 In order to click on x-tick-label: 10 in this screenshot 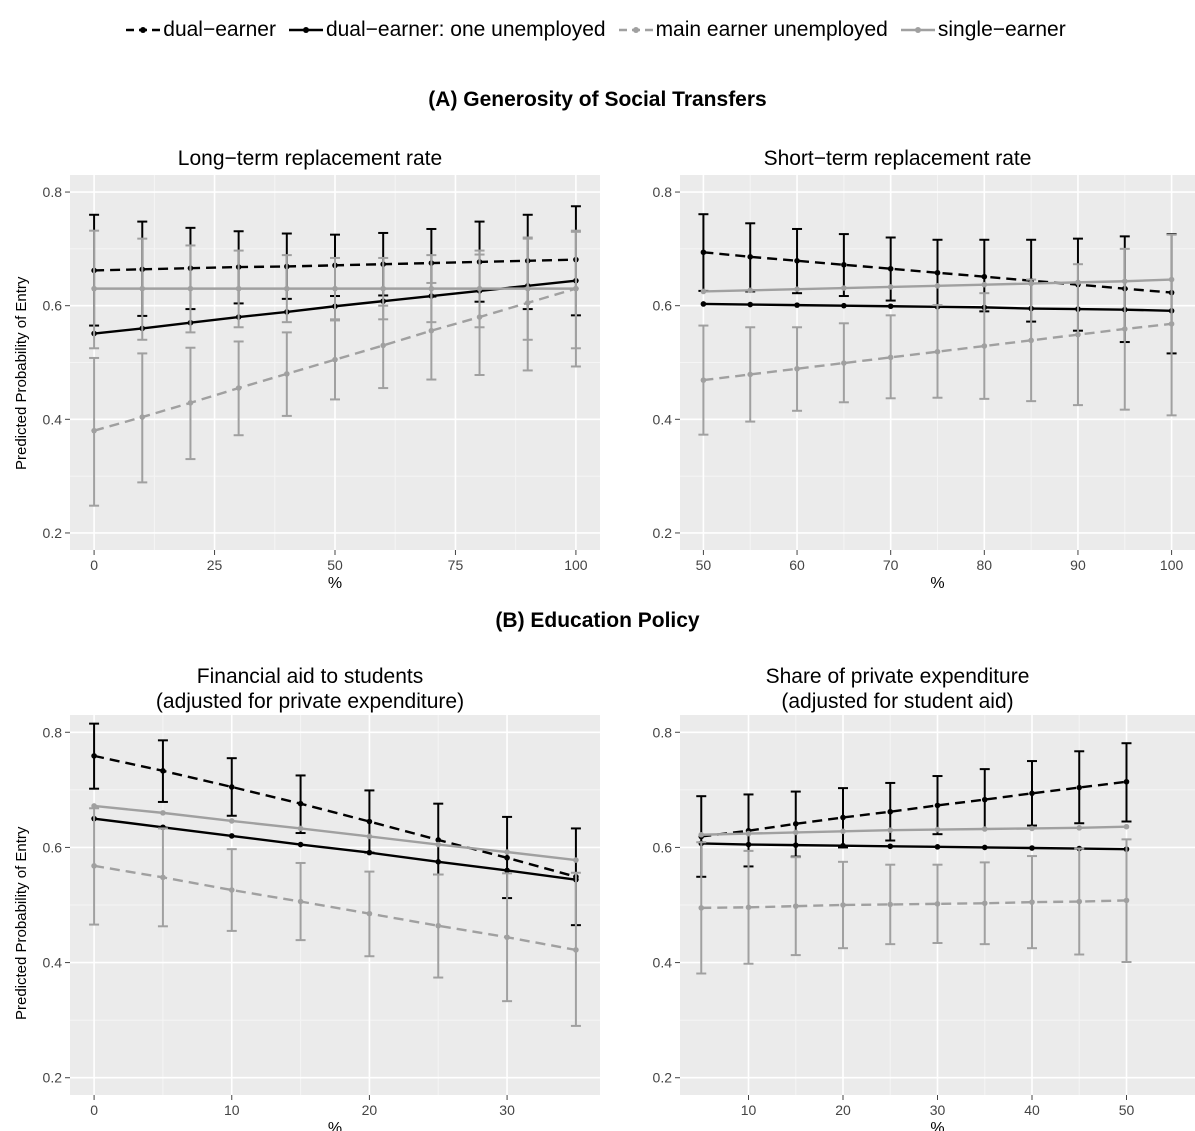, I will do `click(232, 1110)`.